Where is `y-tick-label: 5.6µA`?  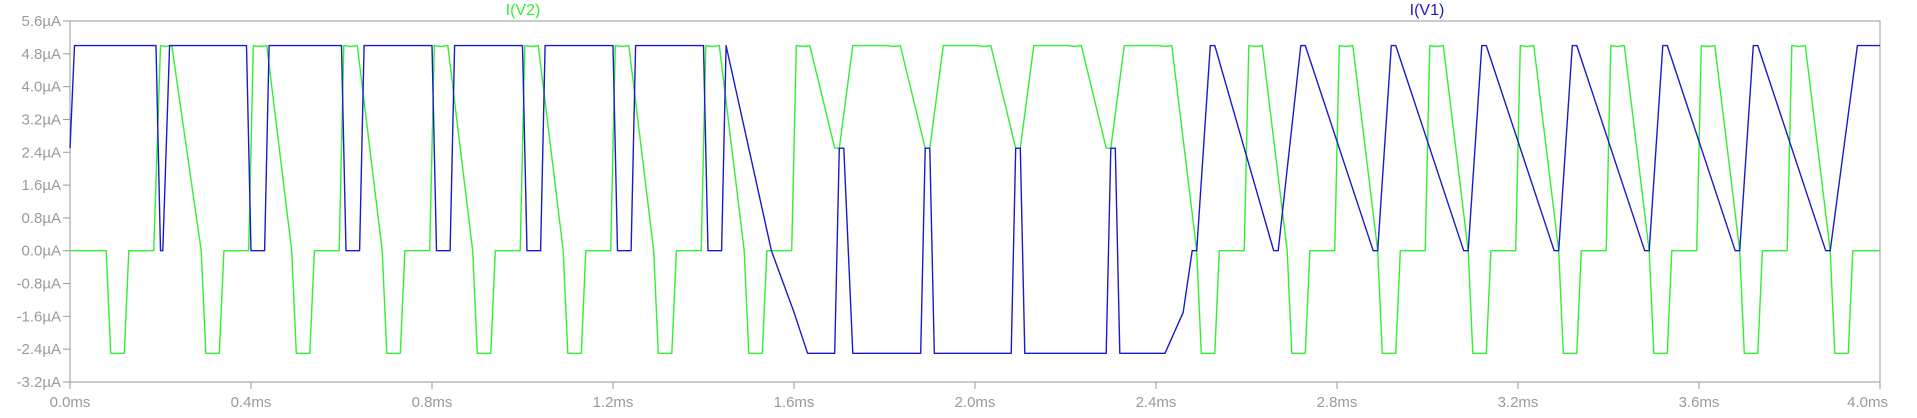
y-tick-label: 5.6µA is located at coordinates (42, 21).